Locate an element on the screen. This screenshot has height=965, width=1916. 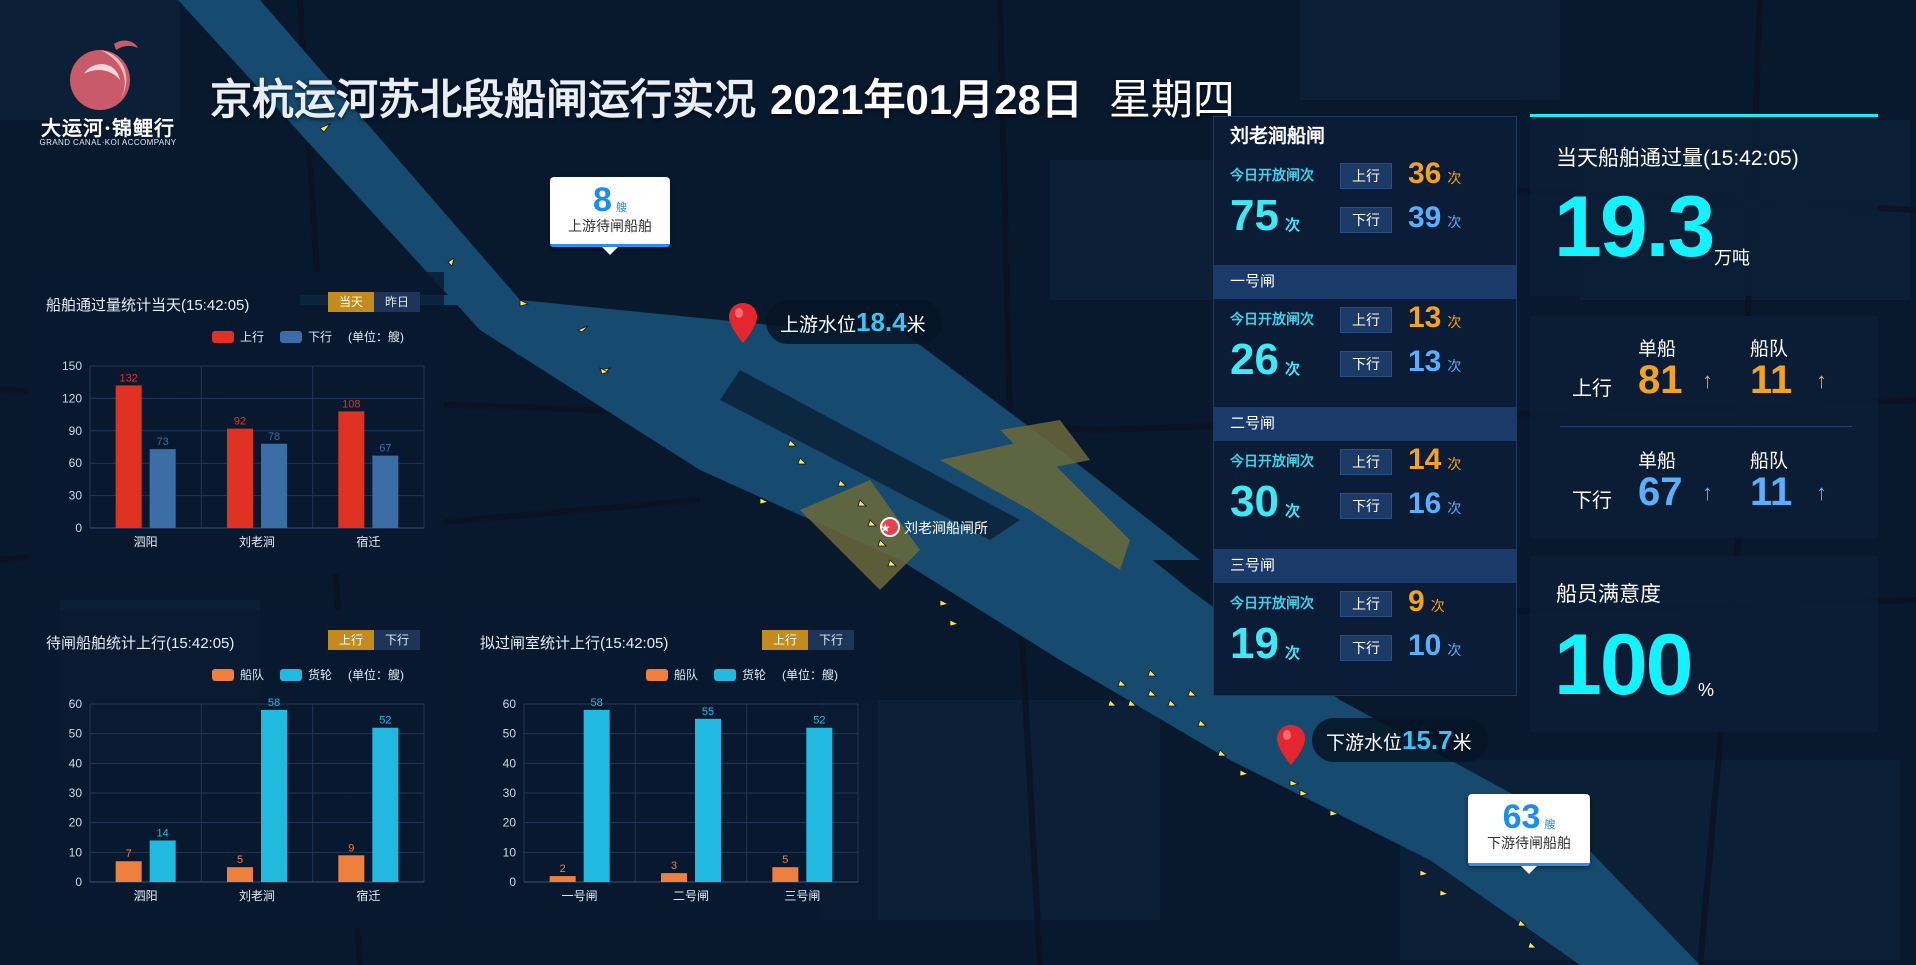
y-tick-label: 0 is located at coordinates (78, 528).